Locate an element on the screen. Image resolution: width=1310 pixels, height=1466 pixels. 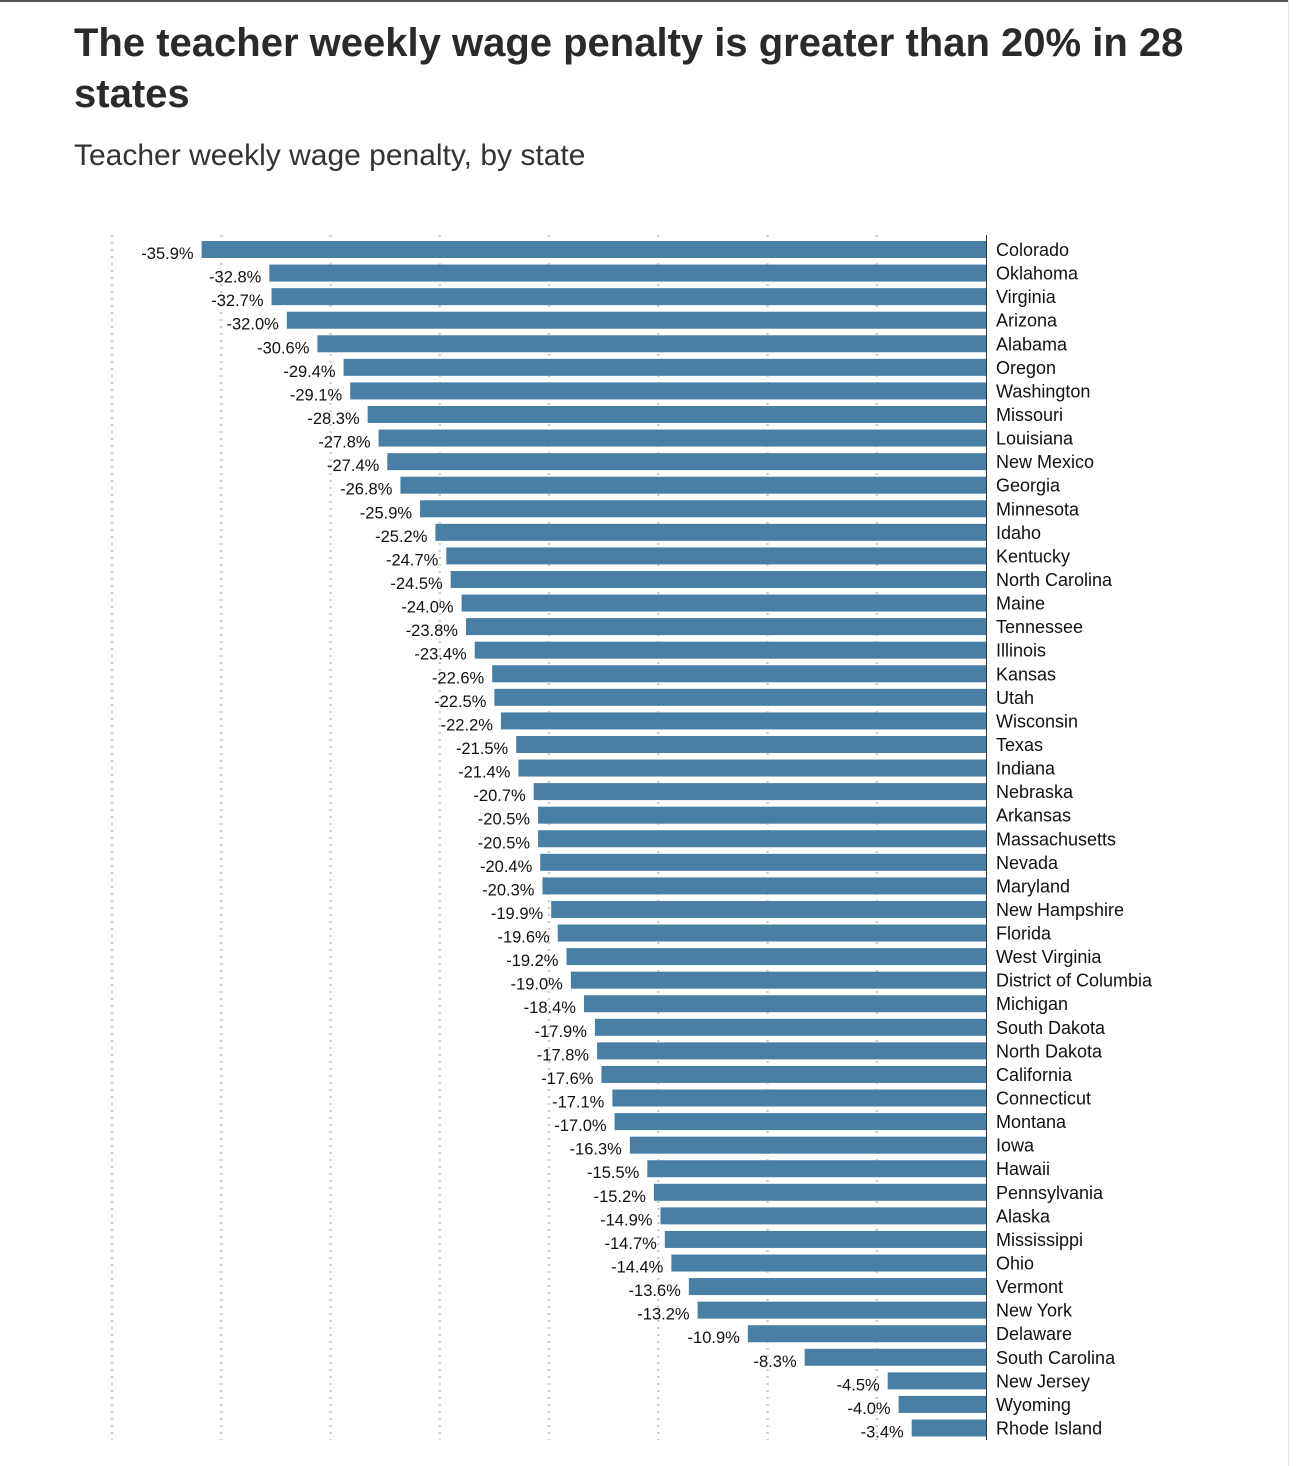
category-label: Indiana is located at coordinates (1026, 769).